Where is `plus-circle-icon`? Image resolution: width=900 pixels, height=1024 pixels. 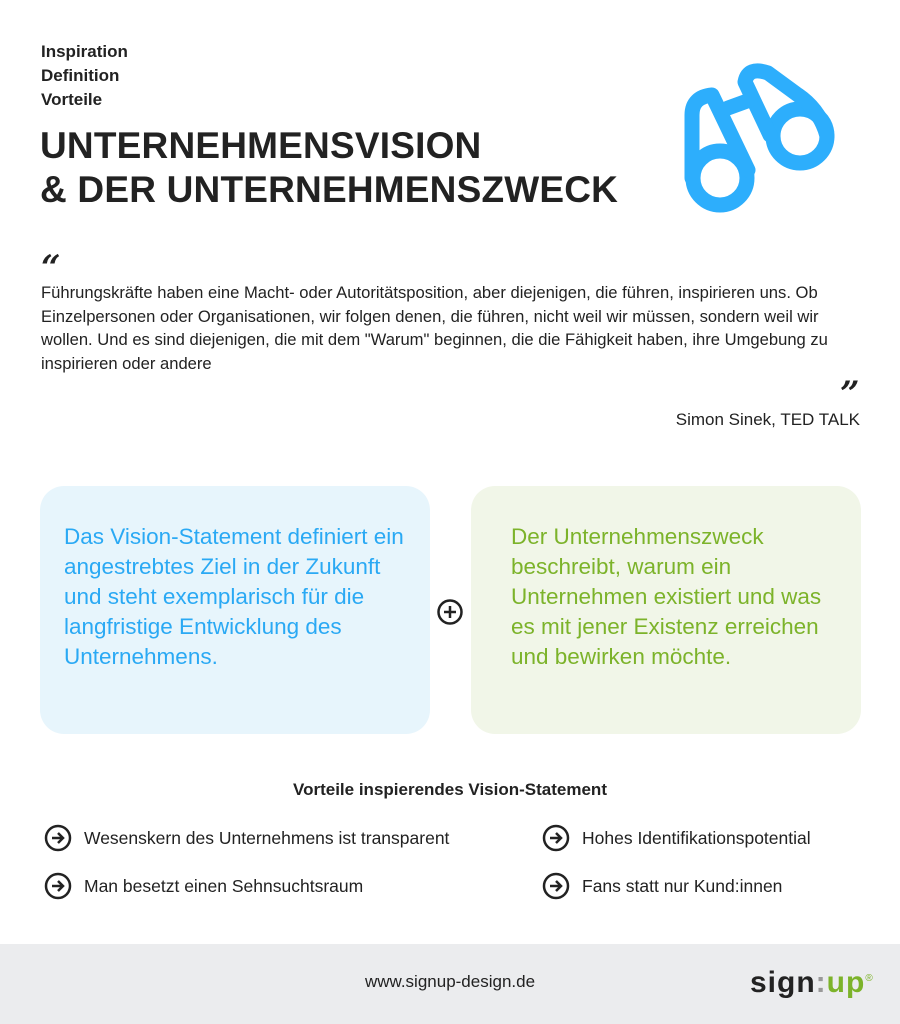
plus-circle-icon is located at coordinates (450, 612).